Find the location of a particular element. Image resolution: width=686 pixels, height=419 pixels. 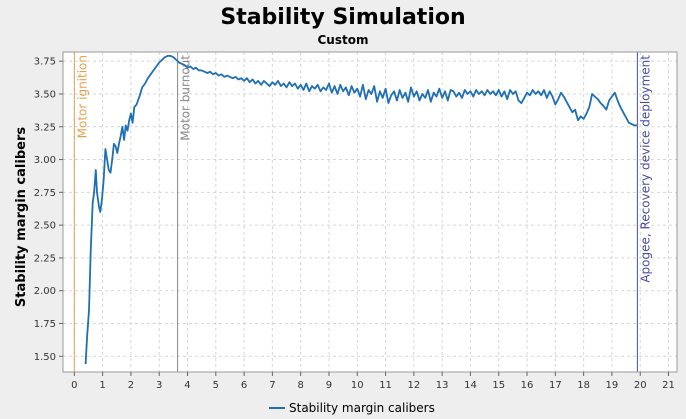

chart-subtitle: Custom is located at coordinates (343, 40).